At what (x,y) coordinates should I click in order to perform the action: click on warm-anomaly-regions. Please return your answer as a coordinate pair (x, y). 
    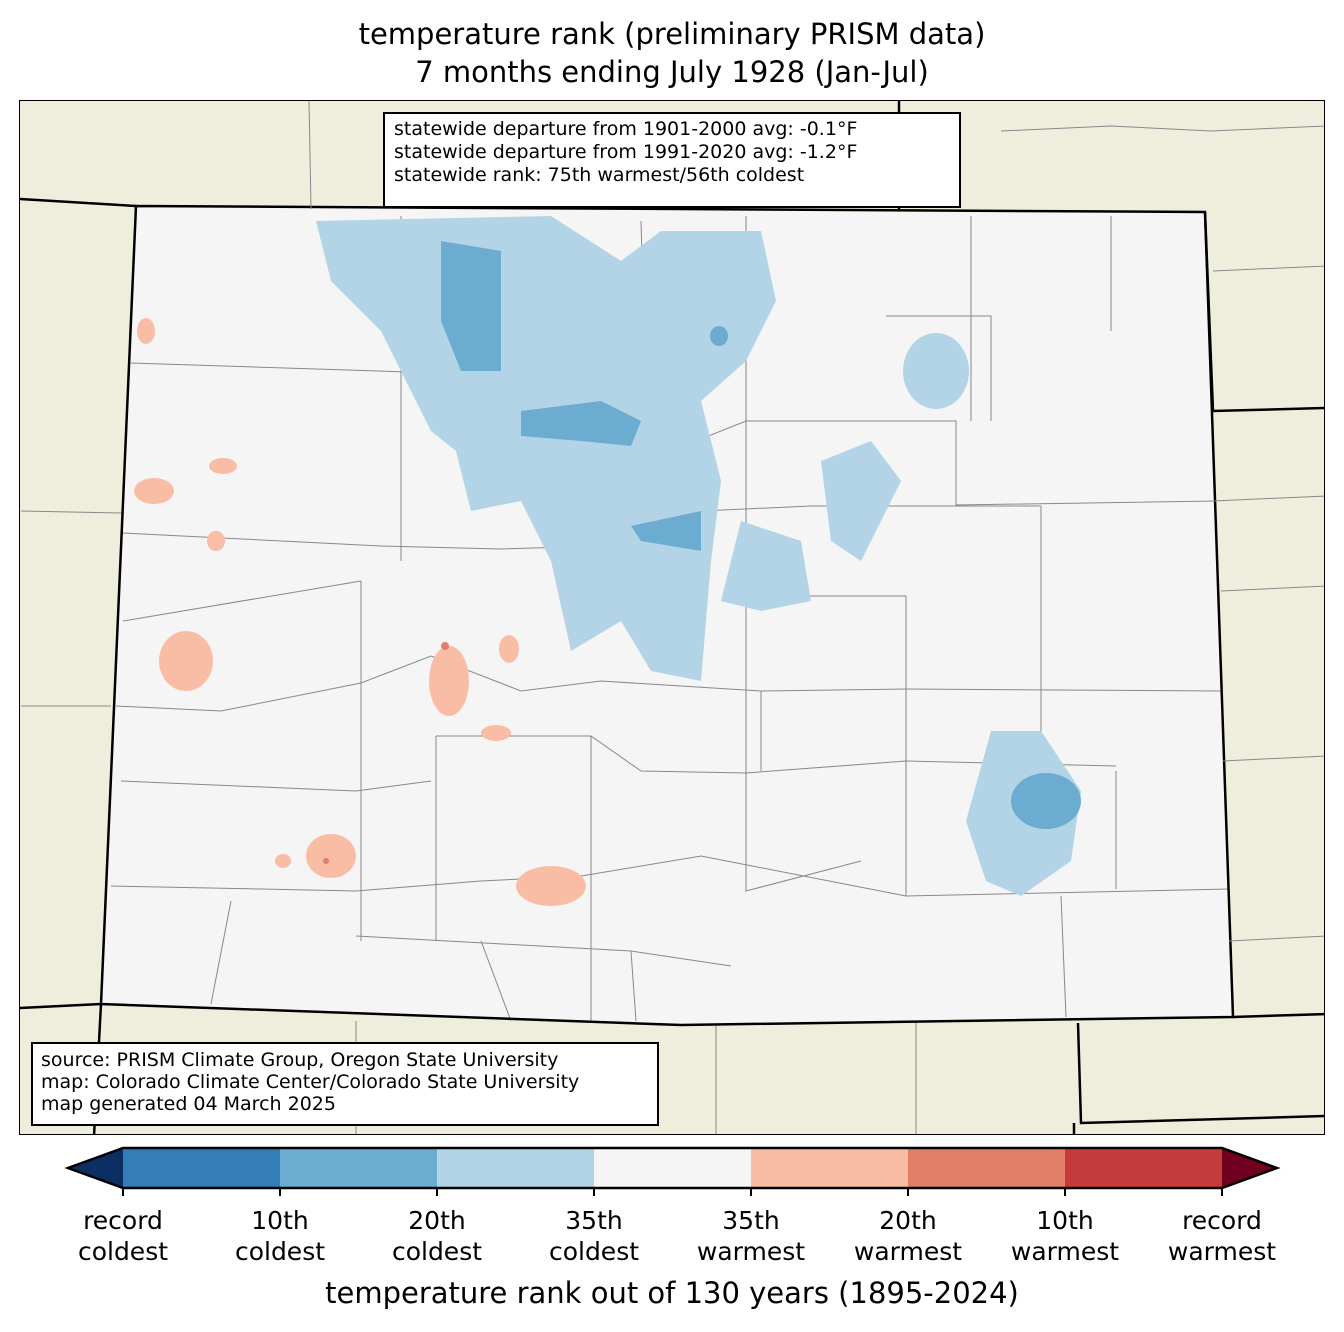
    Looking at the image, I should click on (360, 612).